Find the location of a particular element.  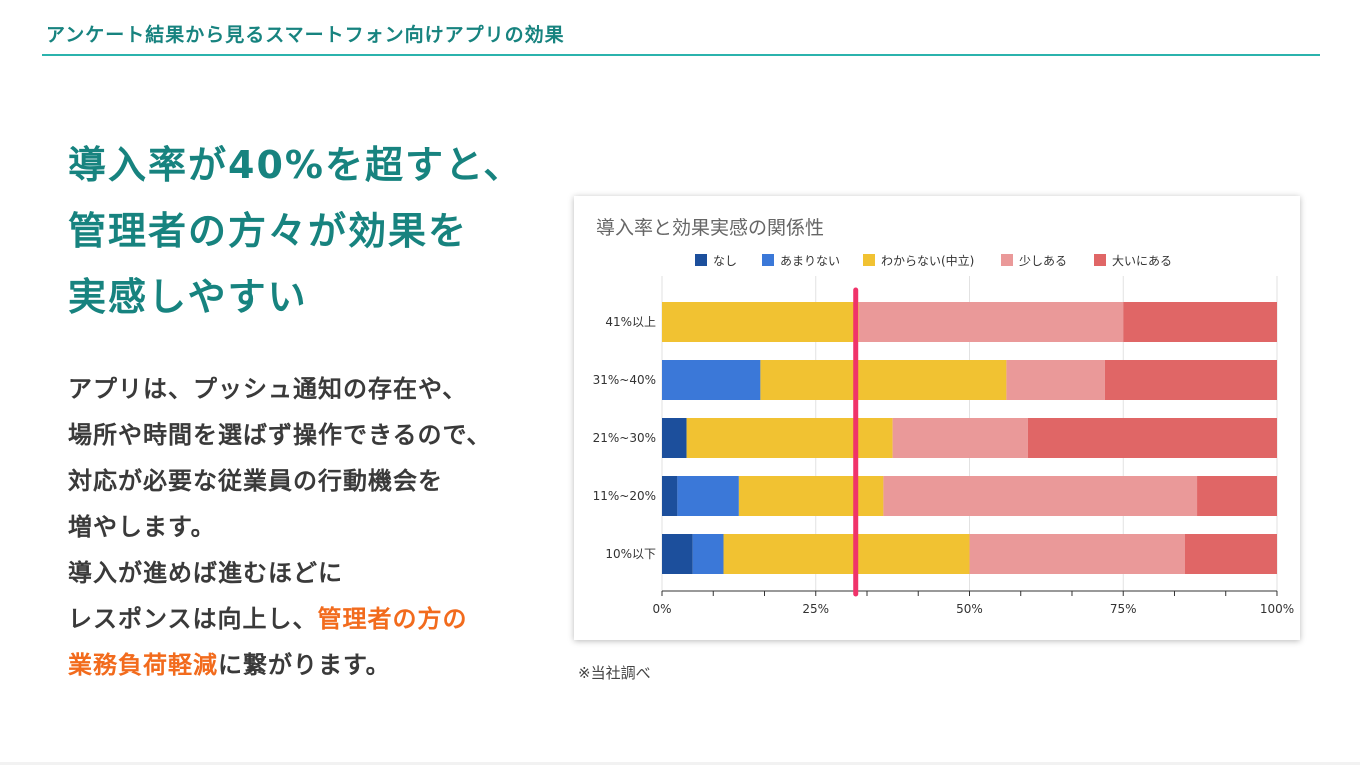

headline-line: 実感しやすい is located at coordinates (188, 297).